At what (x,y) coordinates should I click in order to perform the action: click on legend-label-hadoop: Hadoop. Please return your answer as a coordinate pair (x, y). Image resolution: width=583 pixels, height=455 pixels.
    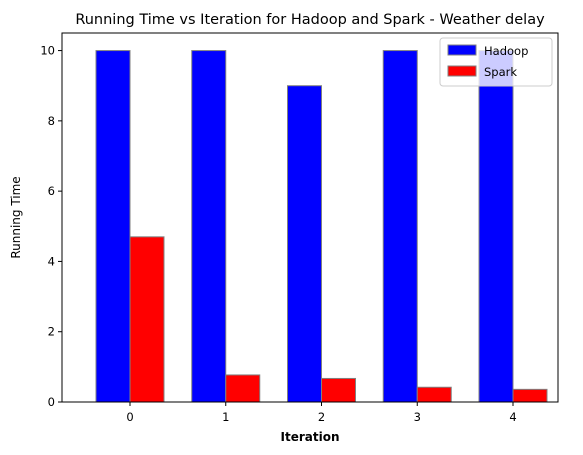
    Looking at the image, I should click on (506, 51).